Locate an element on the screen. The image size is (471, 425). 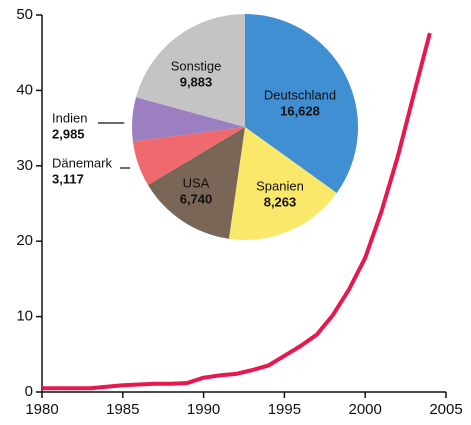
pie-value-label: 3,117 is located at coordinates (68, 178).